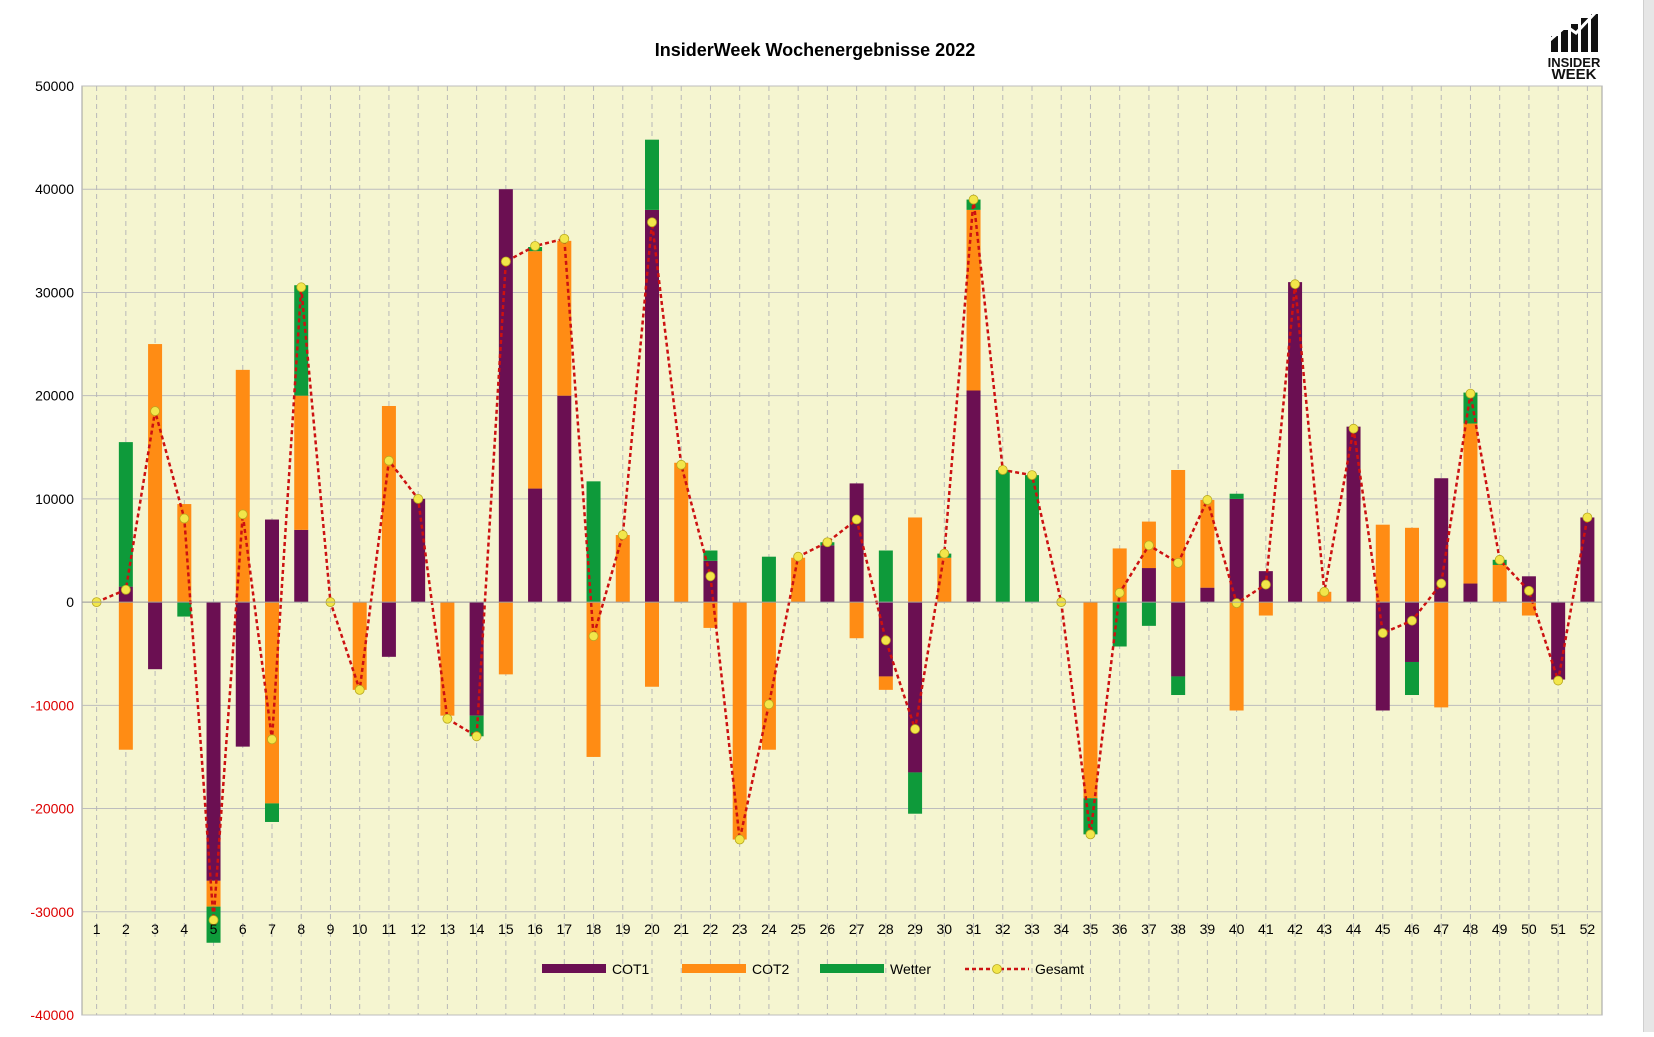 This screenshot has width=1654, height=1037. I want to click on logo: INSIDER WEEK, so click(1574, 46).